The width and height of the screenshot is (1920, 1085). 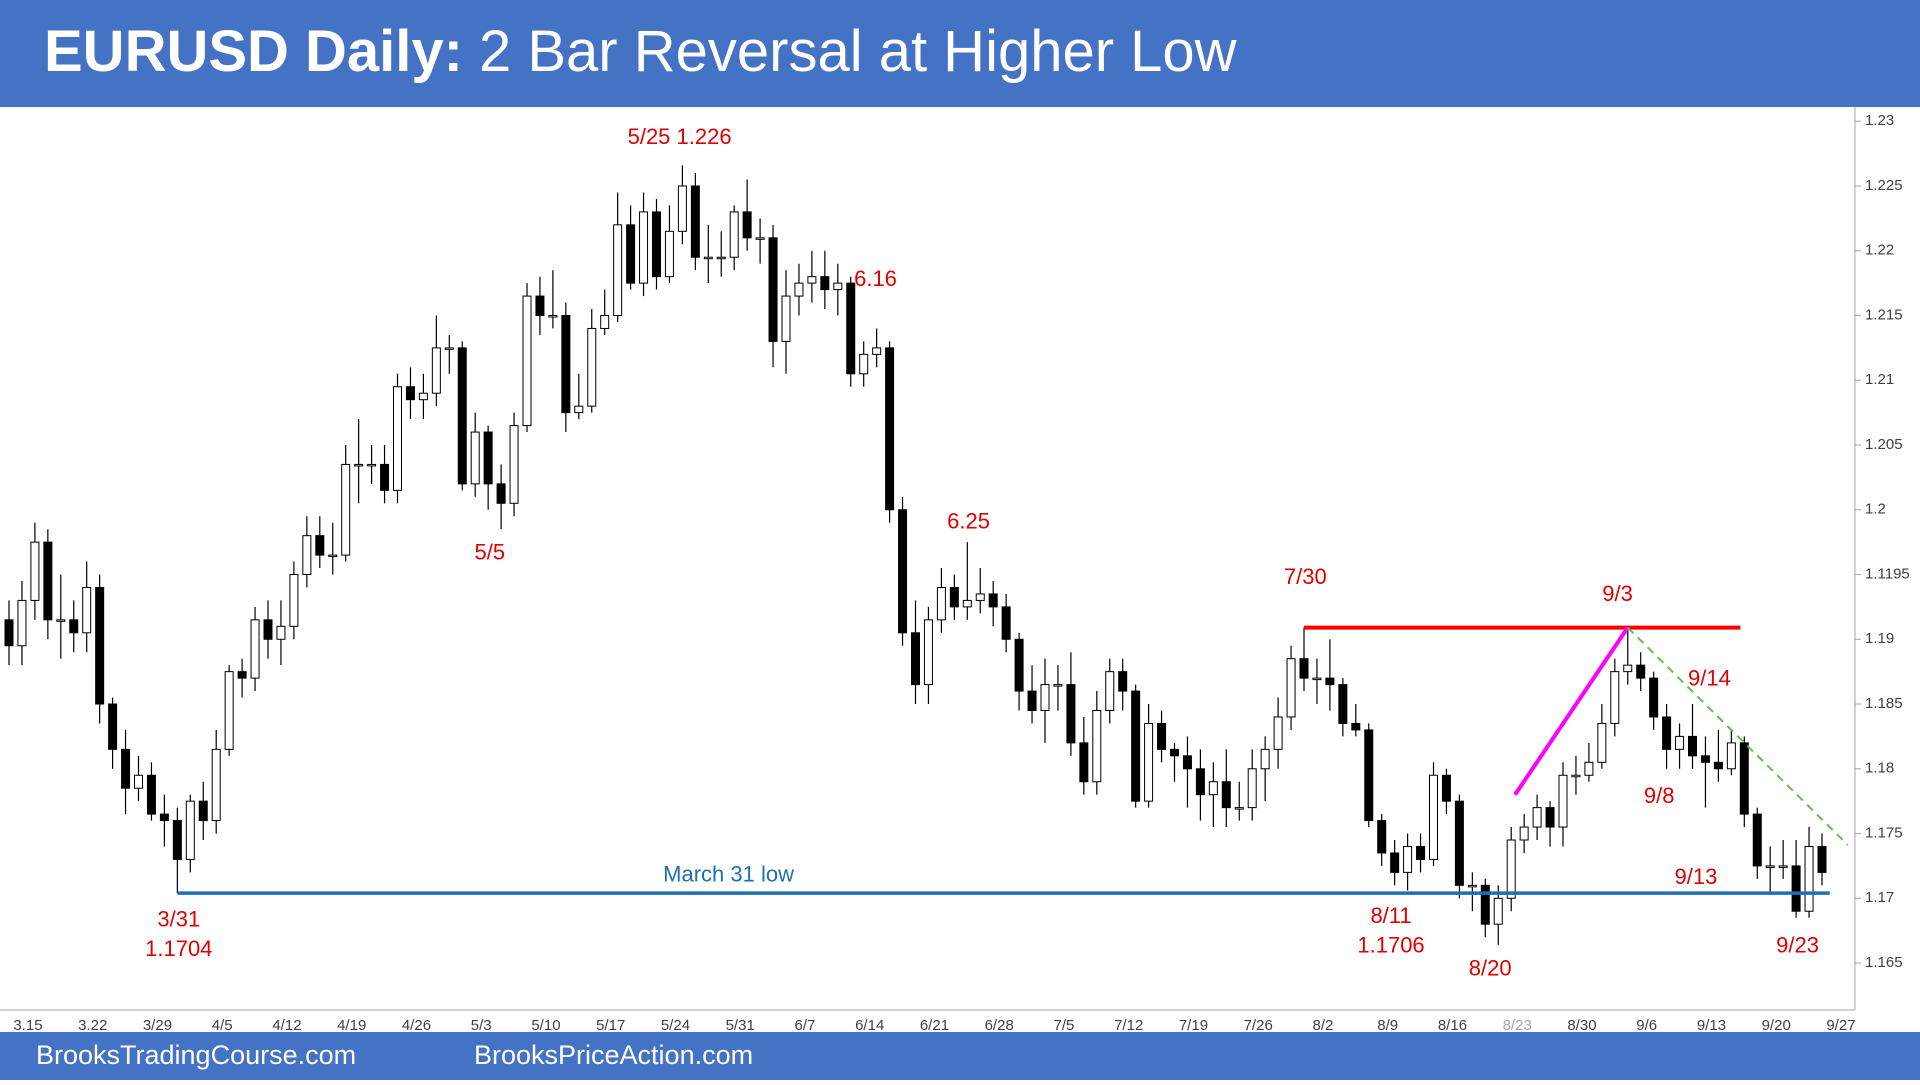 What do you see at coordinates (675, 1025) in the screenshot?
I see `x-tick-label: 5/24` at bounding box center [675, 1025].